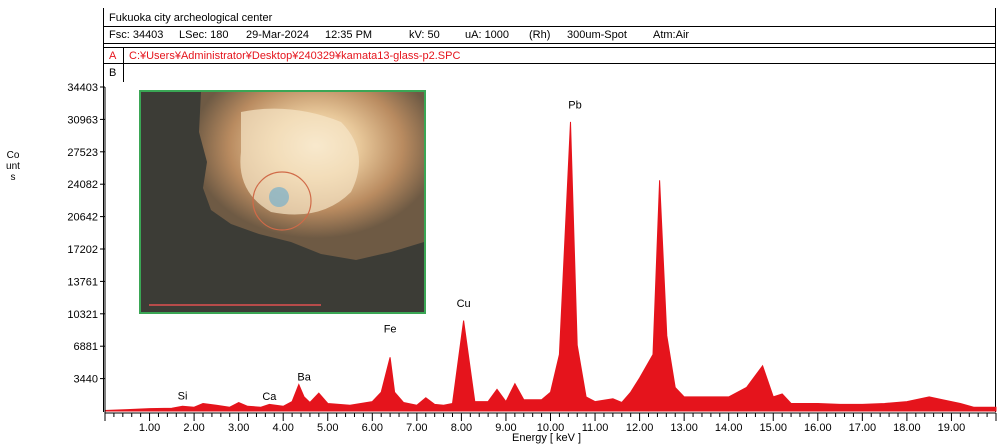  I want to click on fsc-value: Fsc: 34403, so click(136, 35).